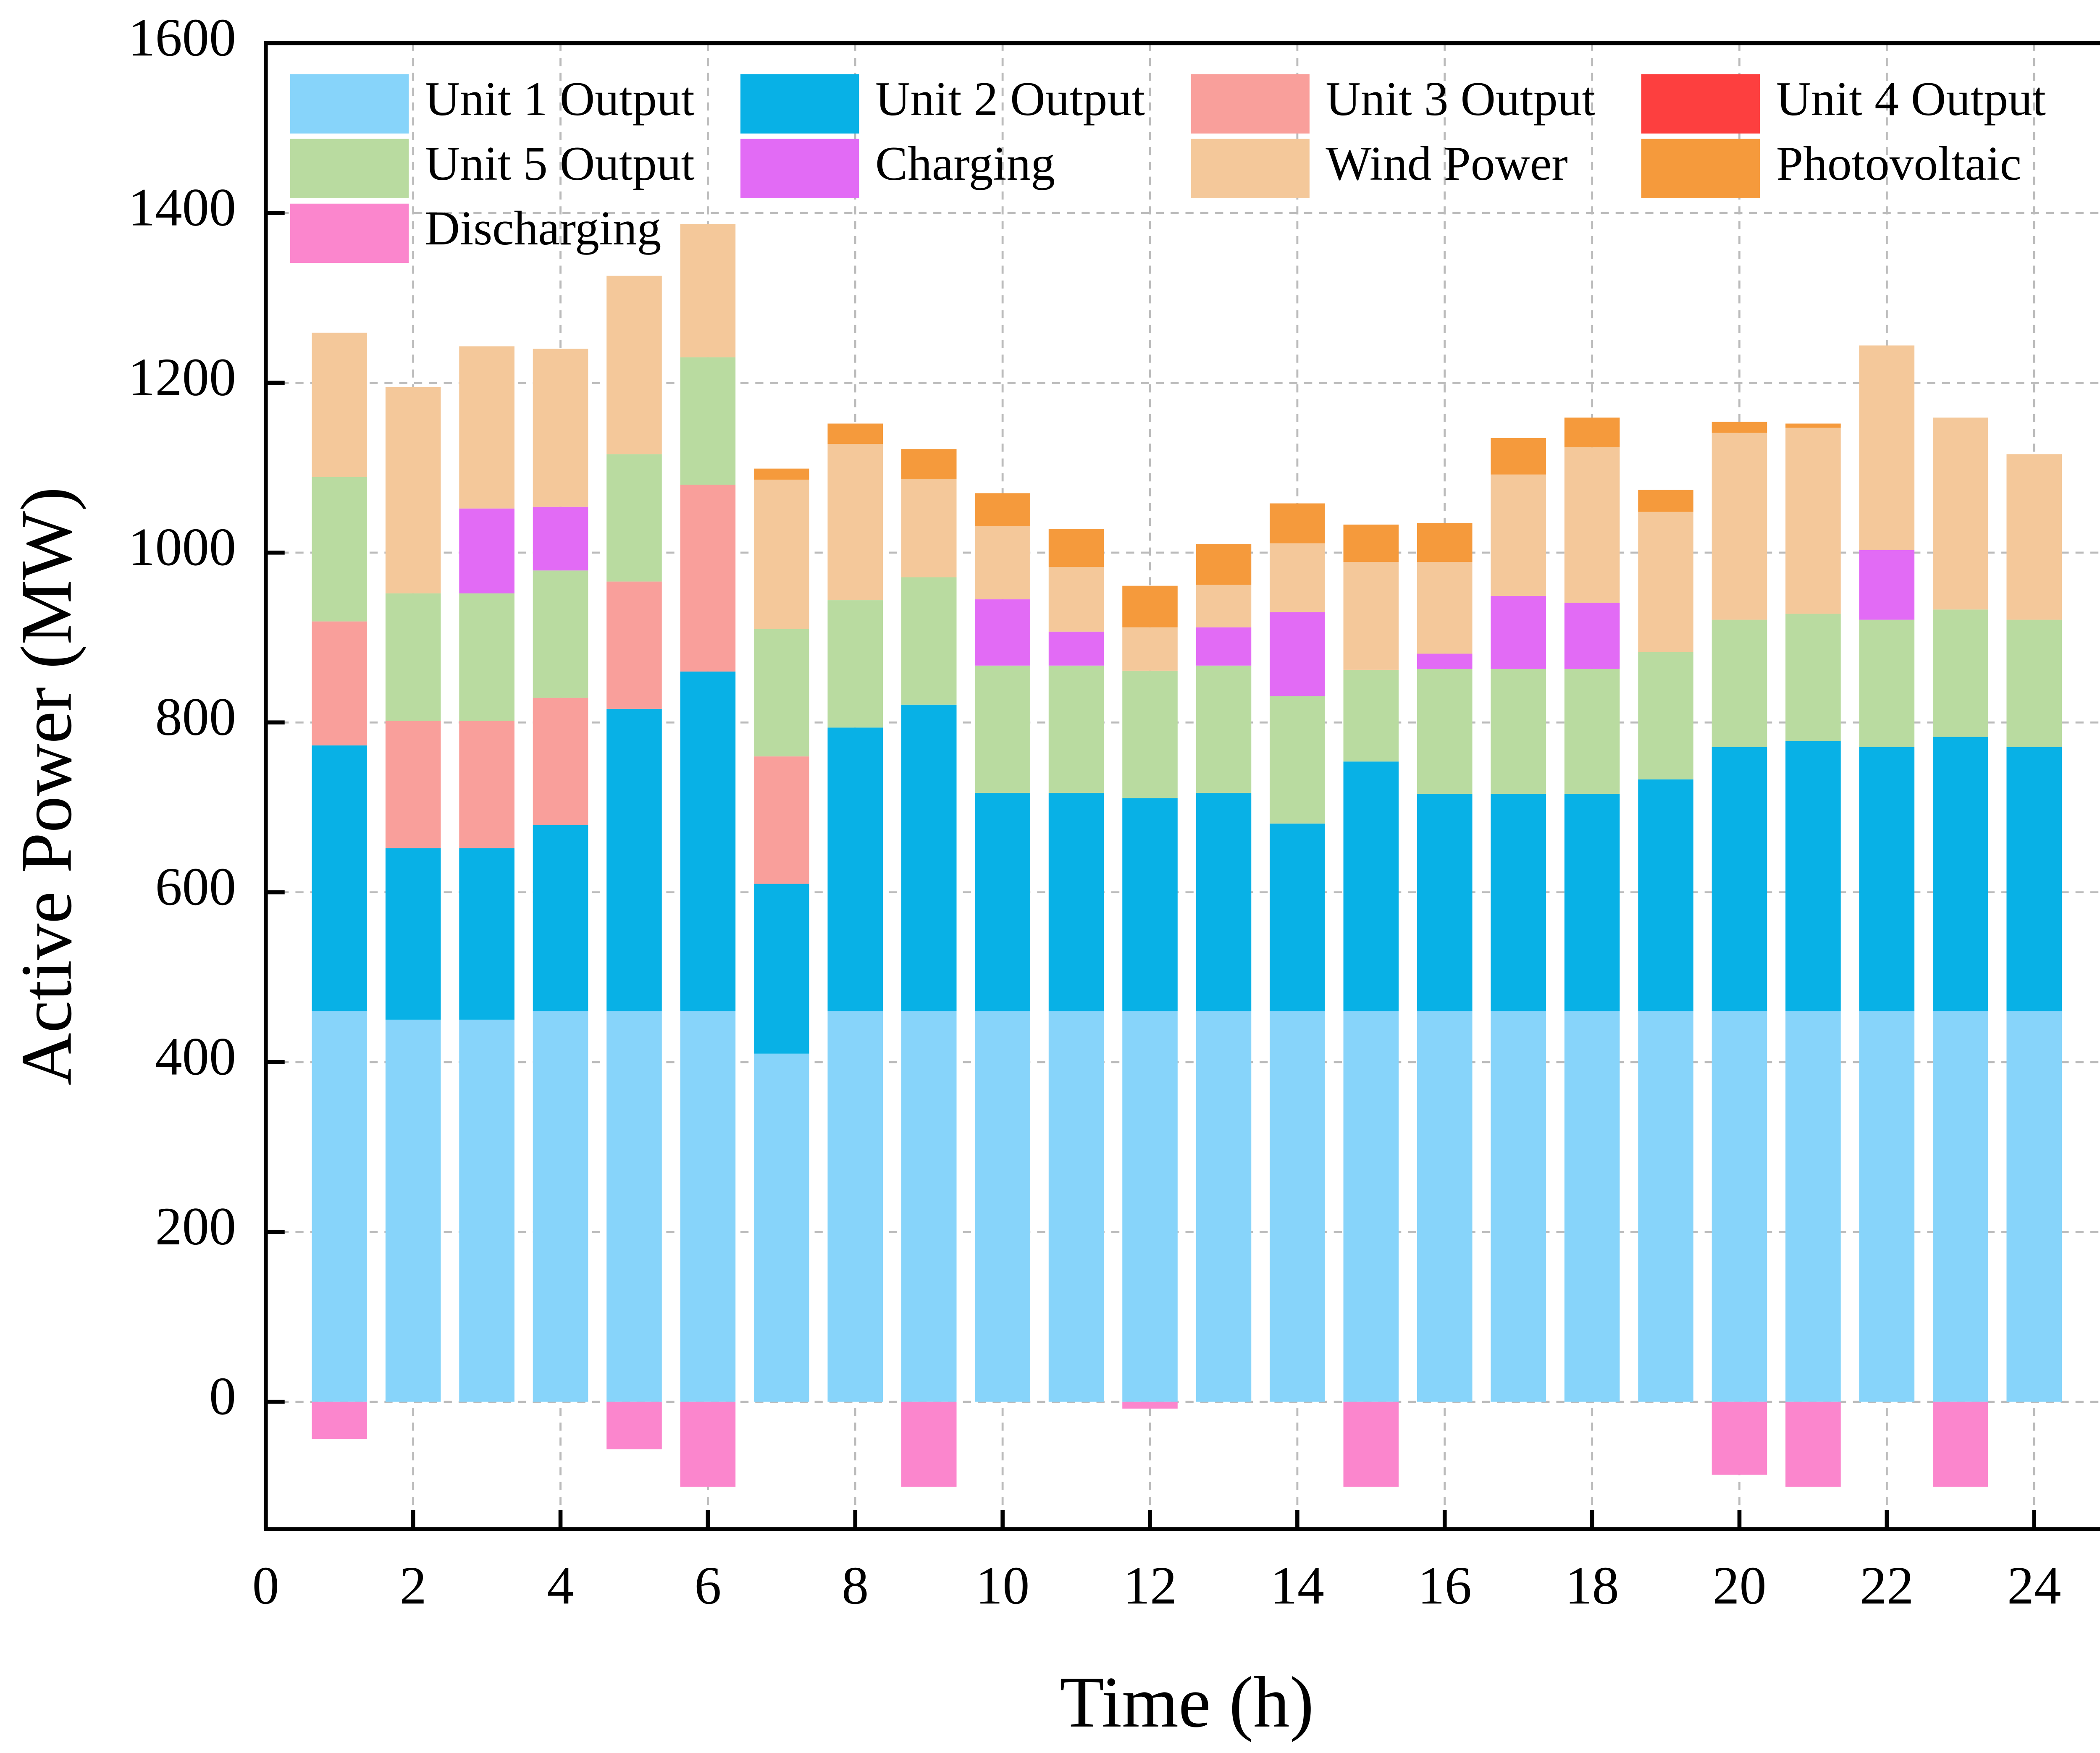  Describe the element at coordinates (195, 886) in the screenshot. I see `y-tick-label: 600` at that location.